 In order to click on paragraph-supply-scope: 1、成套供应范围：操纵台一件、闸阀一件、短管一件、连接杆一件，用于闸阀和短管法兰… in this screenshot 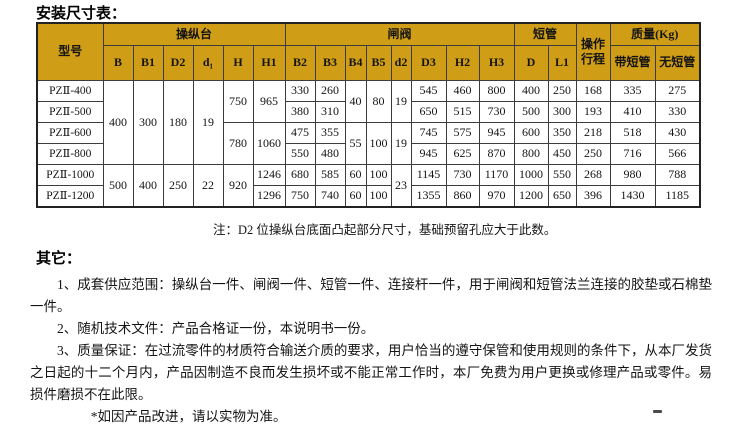, I will do `click(371, 295)`.